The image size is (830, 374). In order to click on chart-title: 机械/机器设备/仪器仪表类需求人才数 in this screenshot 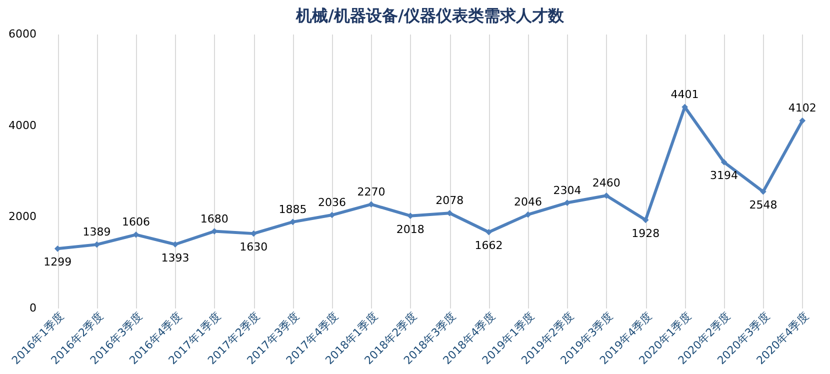, I will do `click(430, 15)`.